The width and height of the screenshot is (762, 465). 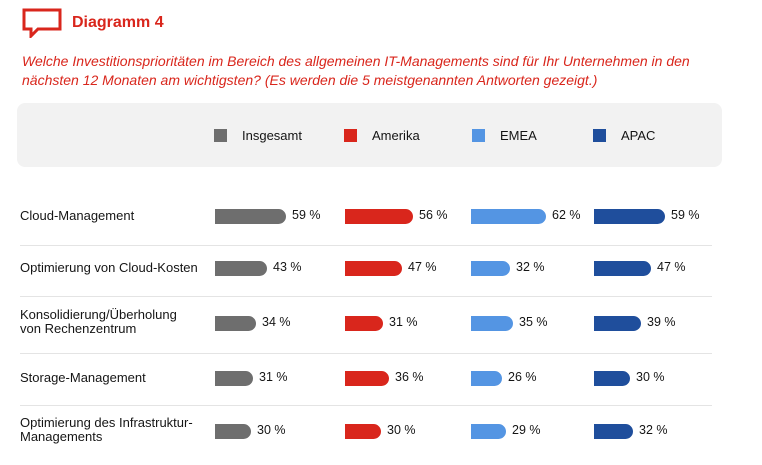 I want to click on value-label-emea: 32 %, so click(x=530, y=267).